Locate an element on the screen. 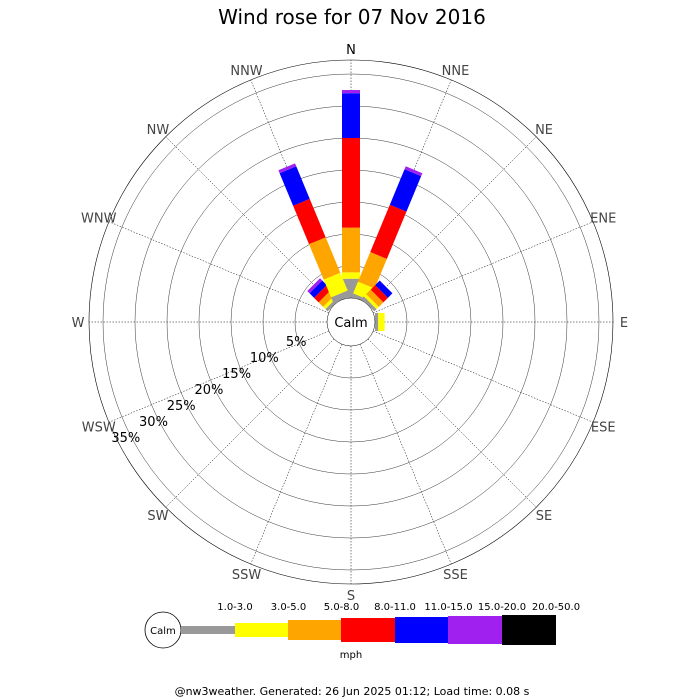 This screenshot has width=700, height=700. spoke-wsw is located at coordinates (218, 376).